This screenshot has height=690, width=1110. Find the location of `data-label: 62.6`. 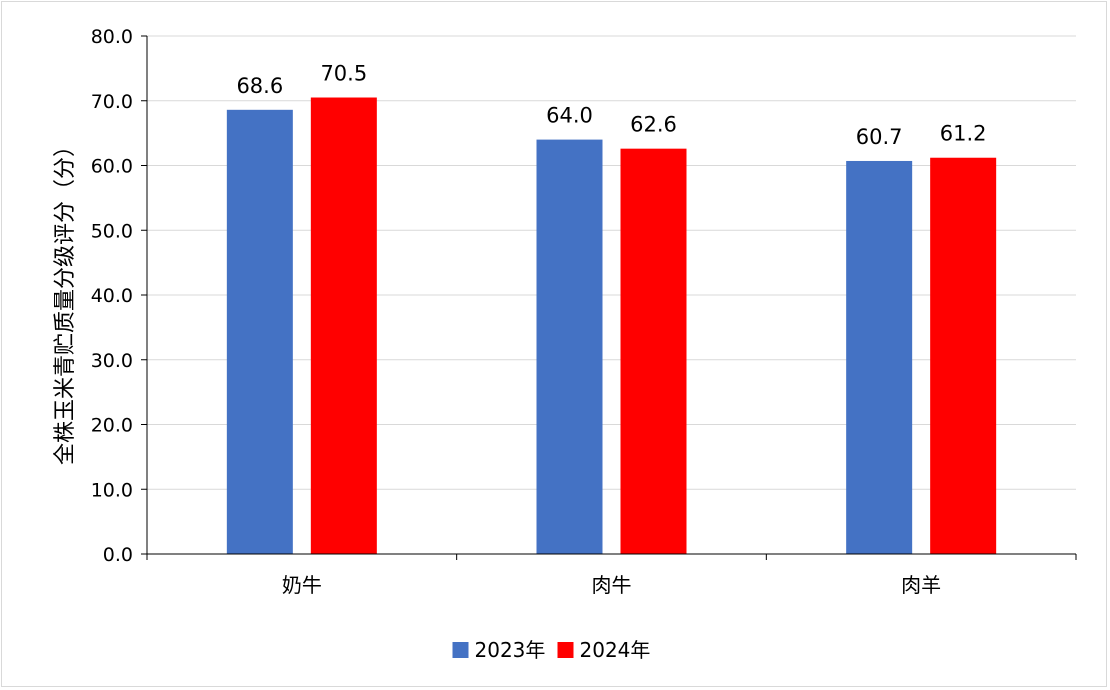

data-label: 62.6 is located at coordinates (653, 125).